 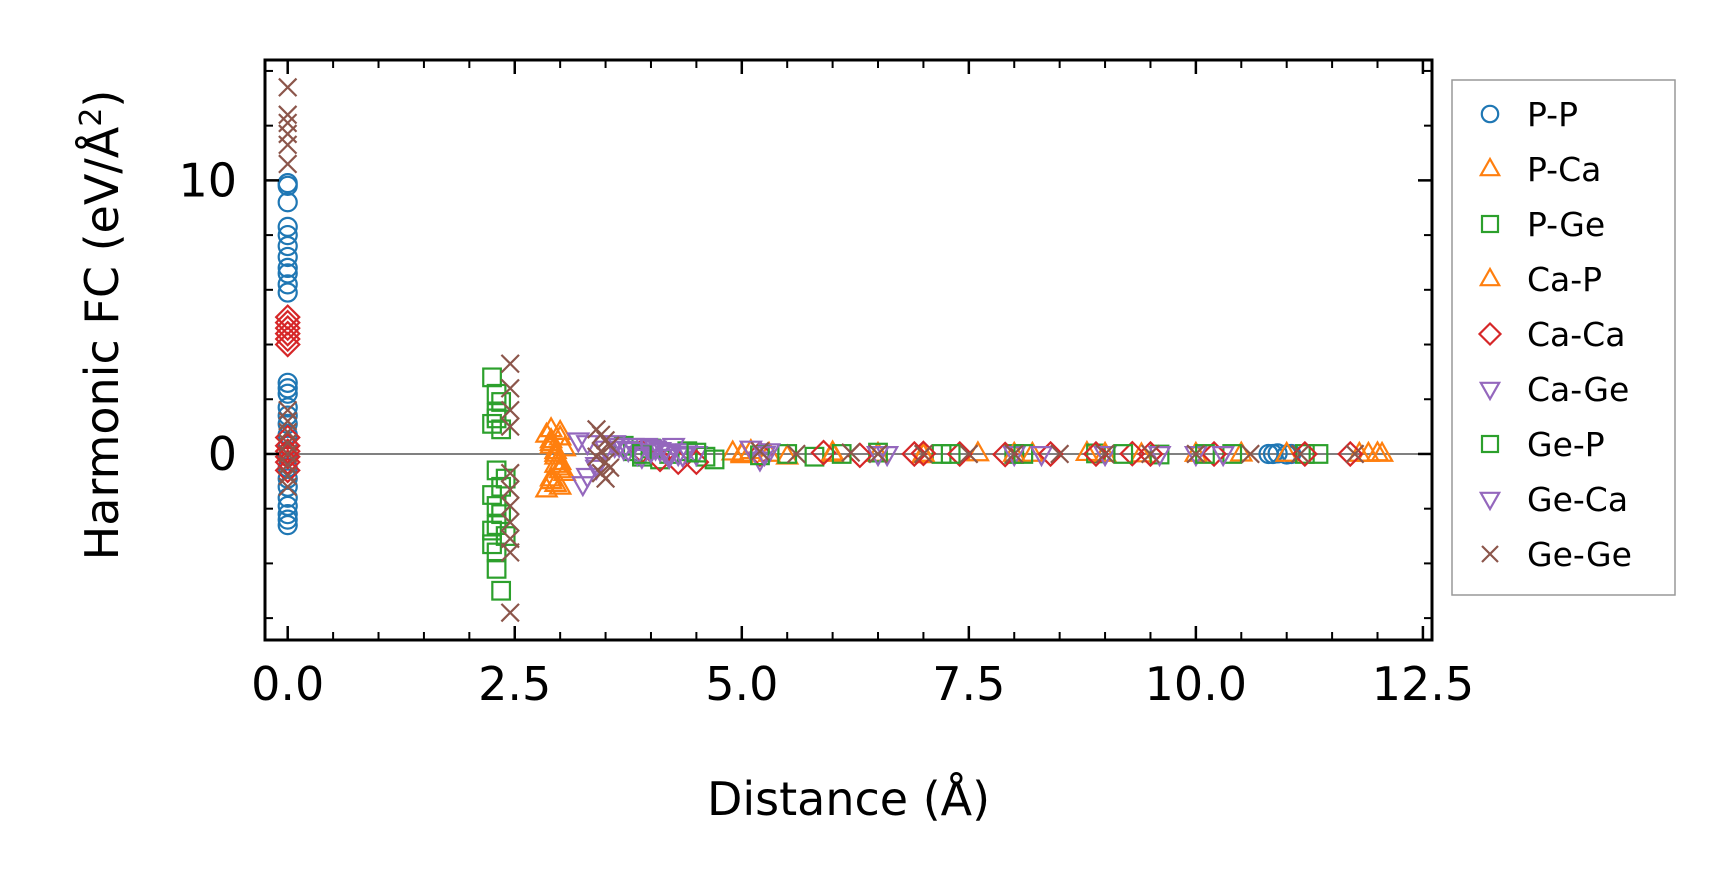 What do you see at coordinates (102, 99) in the screenshot?
I see `y-axis-label-close: )` at bounding box center [102, 99].